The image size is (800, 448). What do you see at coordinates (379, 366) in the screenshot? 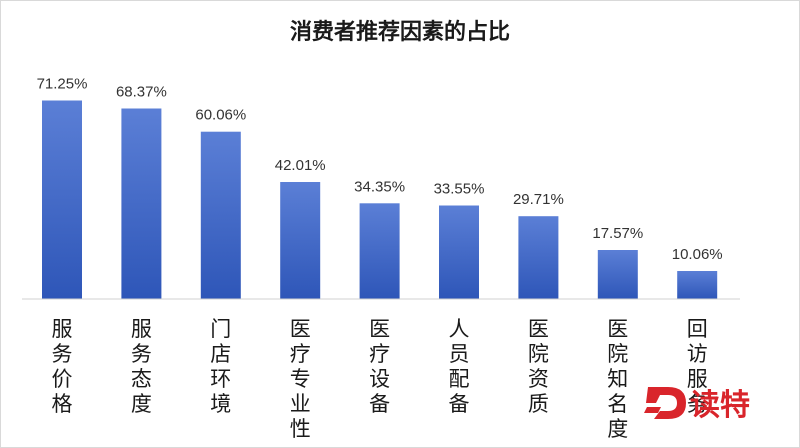
I see `category-label-5: 医疗设备` at bounding box center [379, 366].